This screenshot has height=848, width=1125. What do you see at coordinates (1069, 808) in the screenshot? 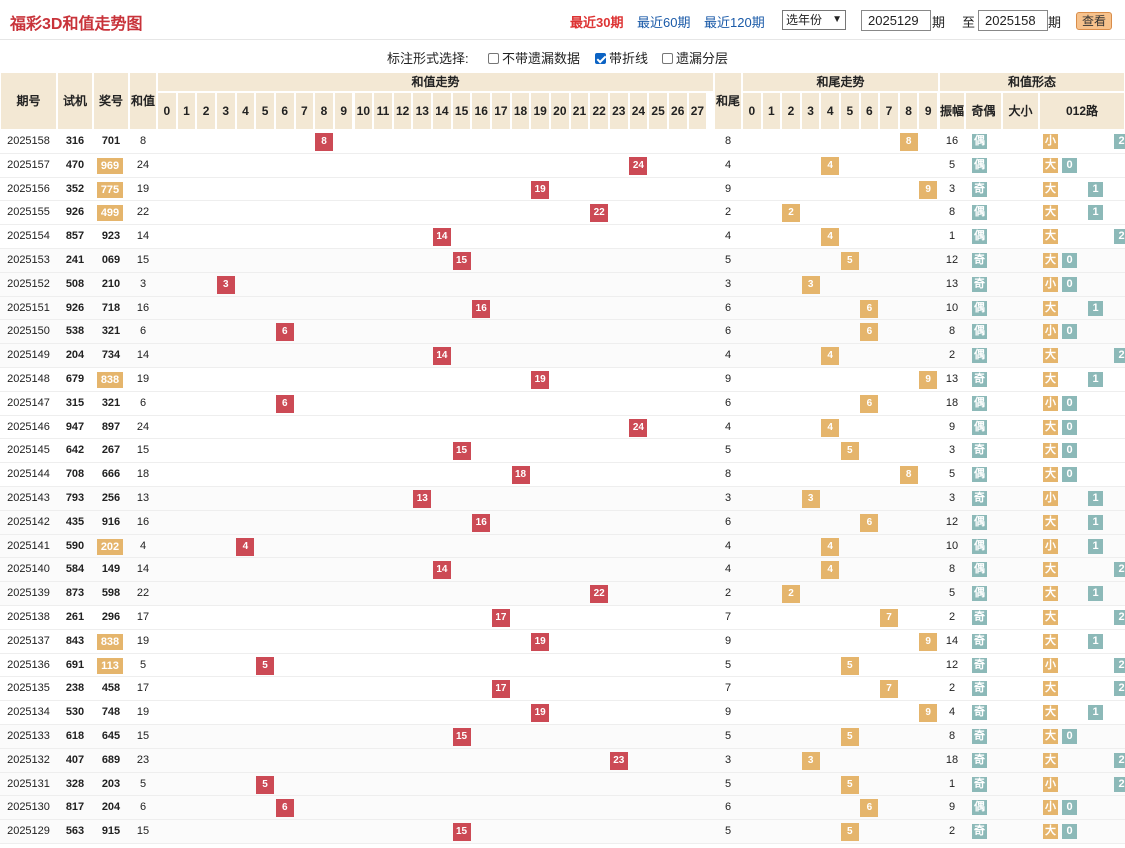
I see `r012-tag: 0` at bounding box center [1069, 808].